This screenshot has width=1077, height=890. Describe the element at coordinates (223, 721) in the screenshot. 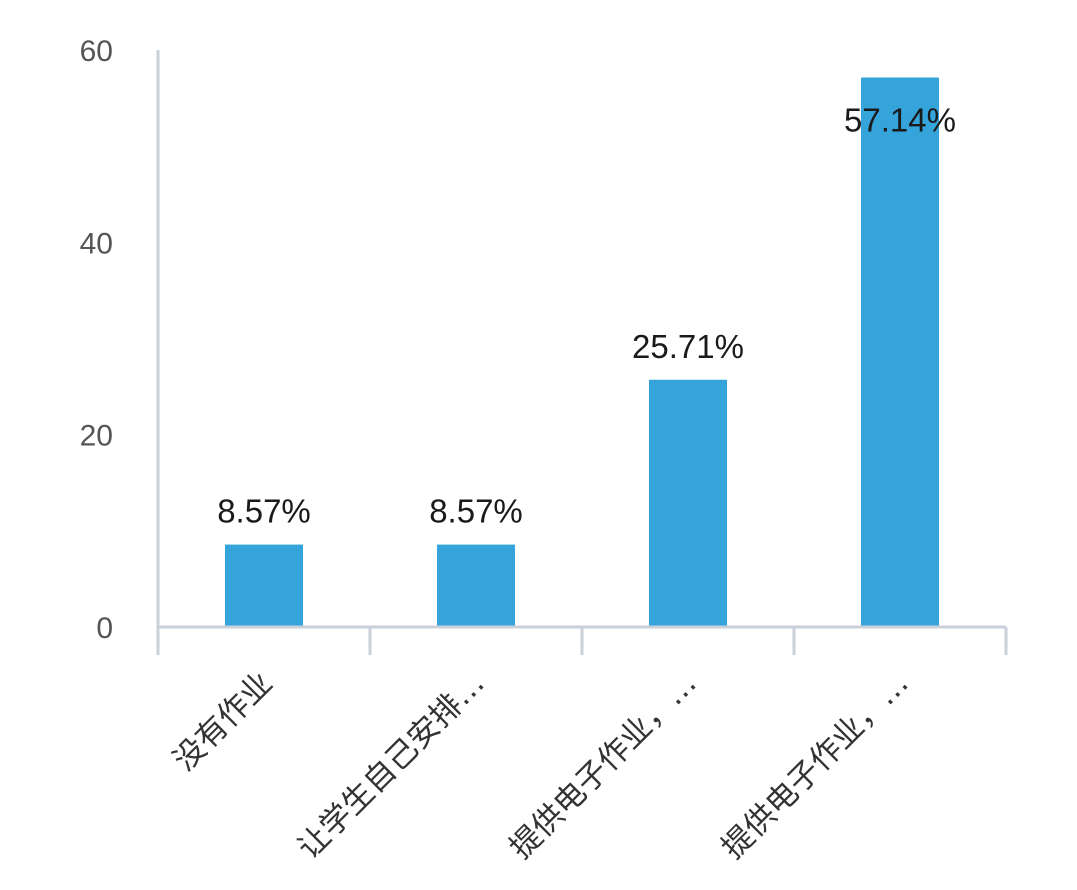

I see `x-category-label: 没有作业` at that location.